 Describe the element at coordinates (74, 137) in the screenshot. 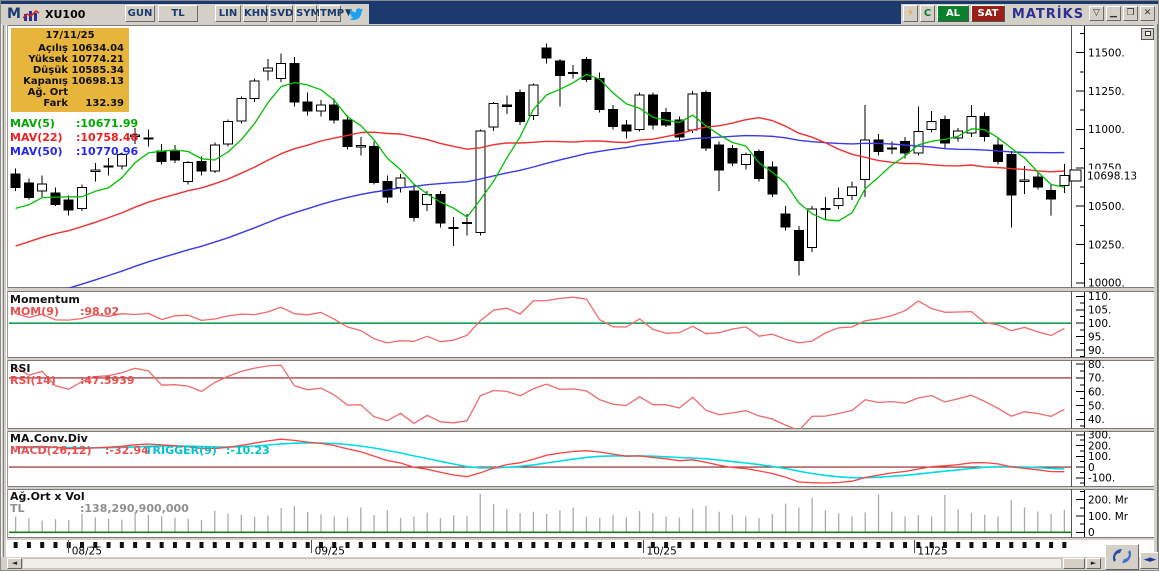

I see `mav22-label: MAV(22) :10758.46` at that location.